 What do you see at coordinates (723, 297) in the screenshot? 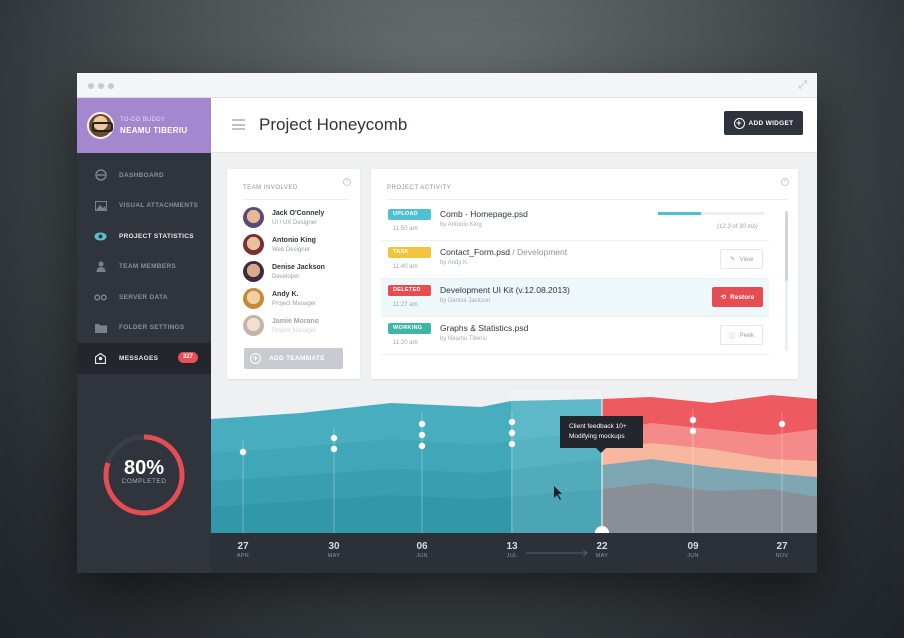
I see `restore-icon: ⟲` at bounding box center [723, 297].